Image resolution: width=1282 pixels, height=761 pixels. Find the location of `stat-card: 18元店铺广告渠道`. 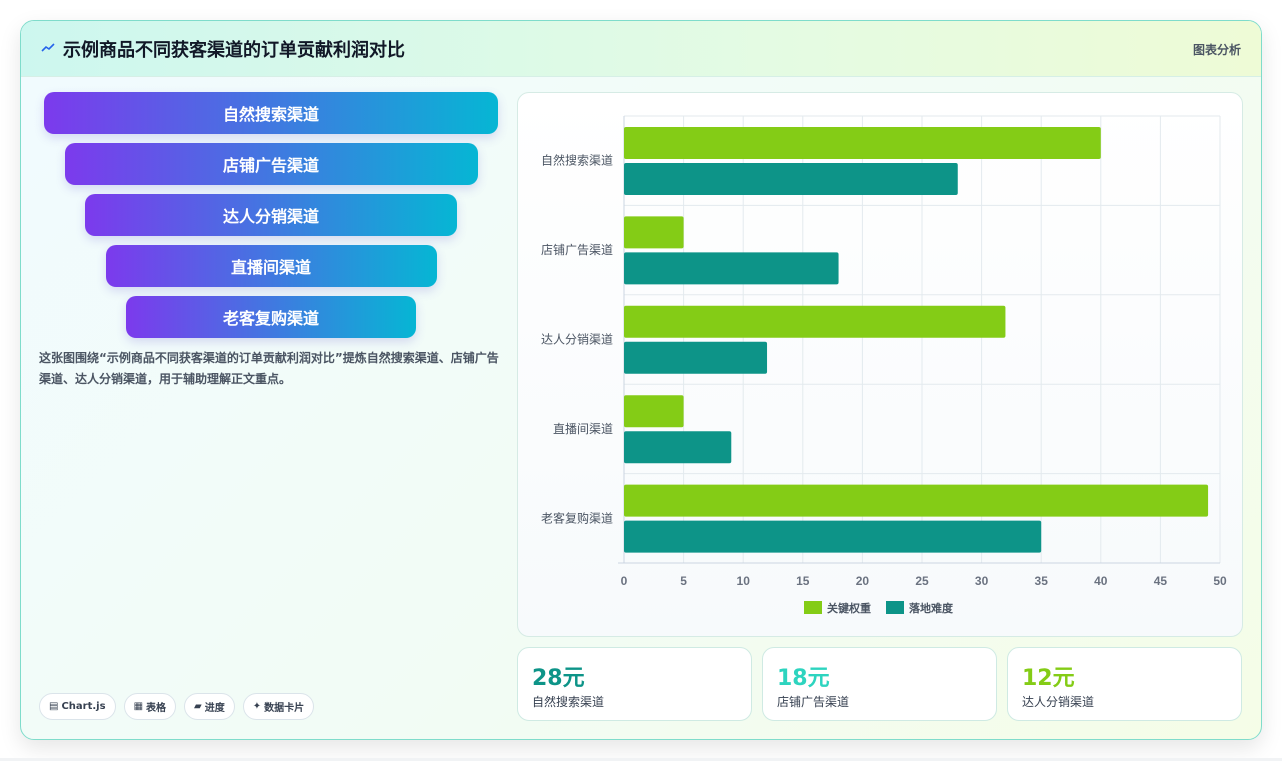

stat-card: 18元店铺广告渠道 is located at coordinates (879, 684).